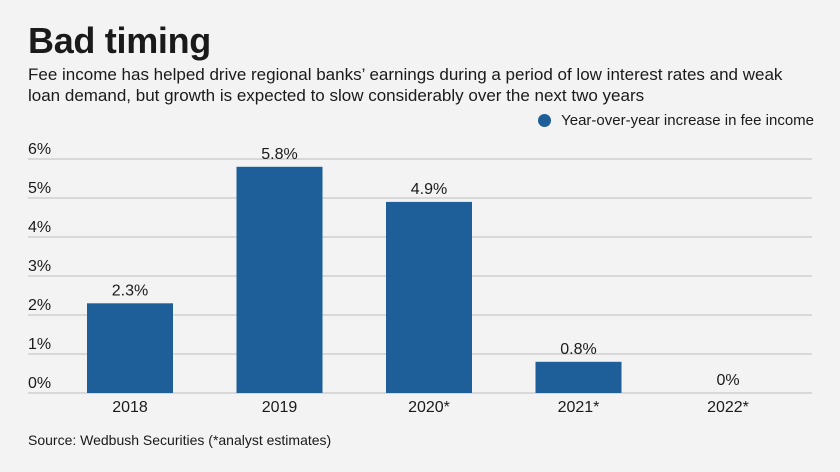 The height and width of the screenshot is (472, 840). What do you see at coordinates (119, 40) in the screenshot?
I see `chart-title: Bad timing` at bounding box center [119, 40].